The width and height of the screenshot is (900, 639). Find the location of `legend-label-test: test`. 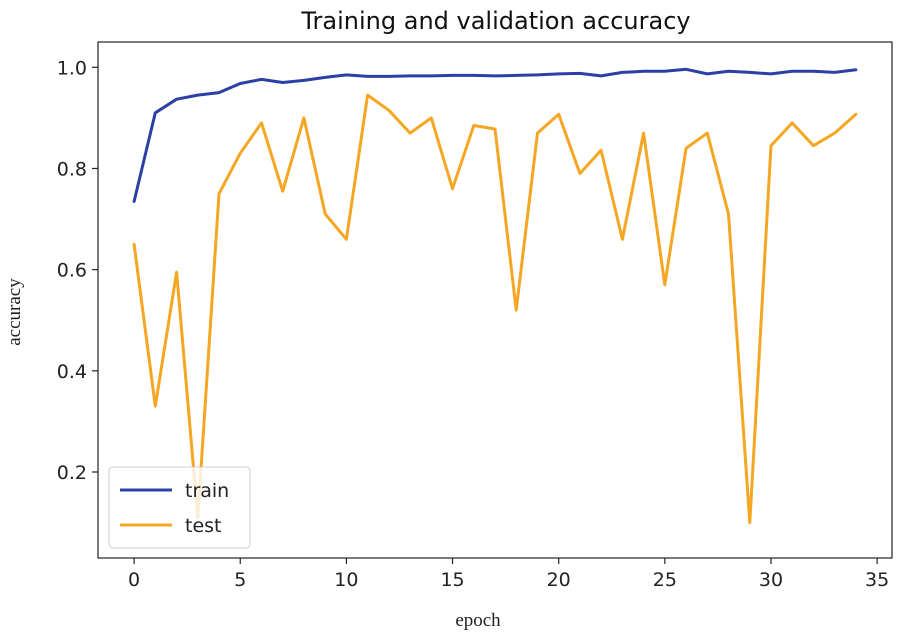

legend-label-test: test is located at coordinates (203, 526).